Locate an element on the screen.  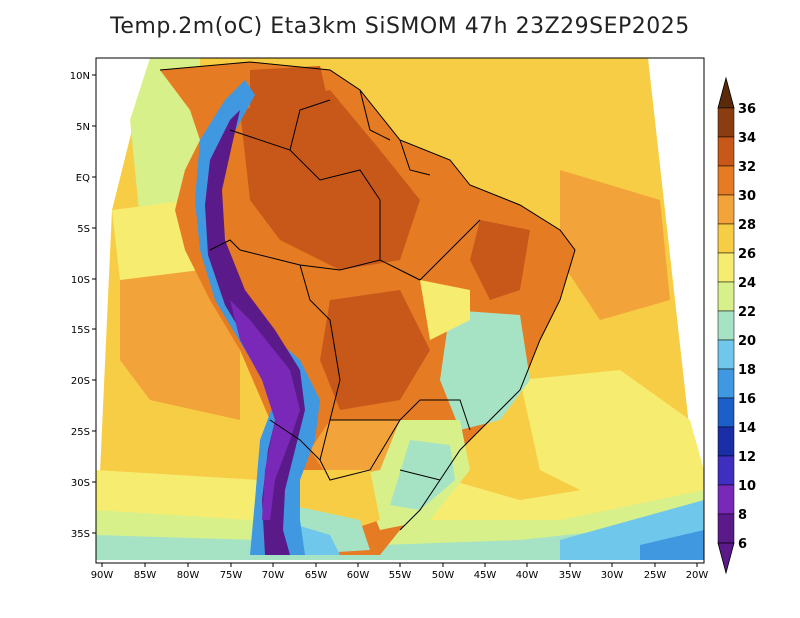
colorbar-label: 30 is located at coordinates (747, 196).